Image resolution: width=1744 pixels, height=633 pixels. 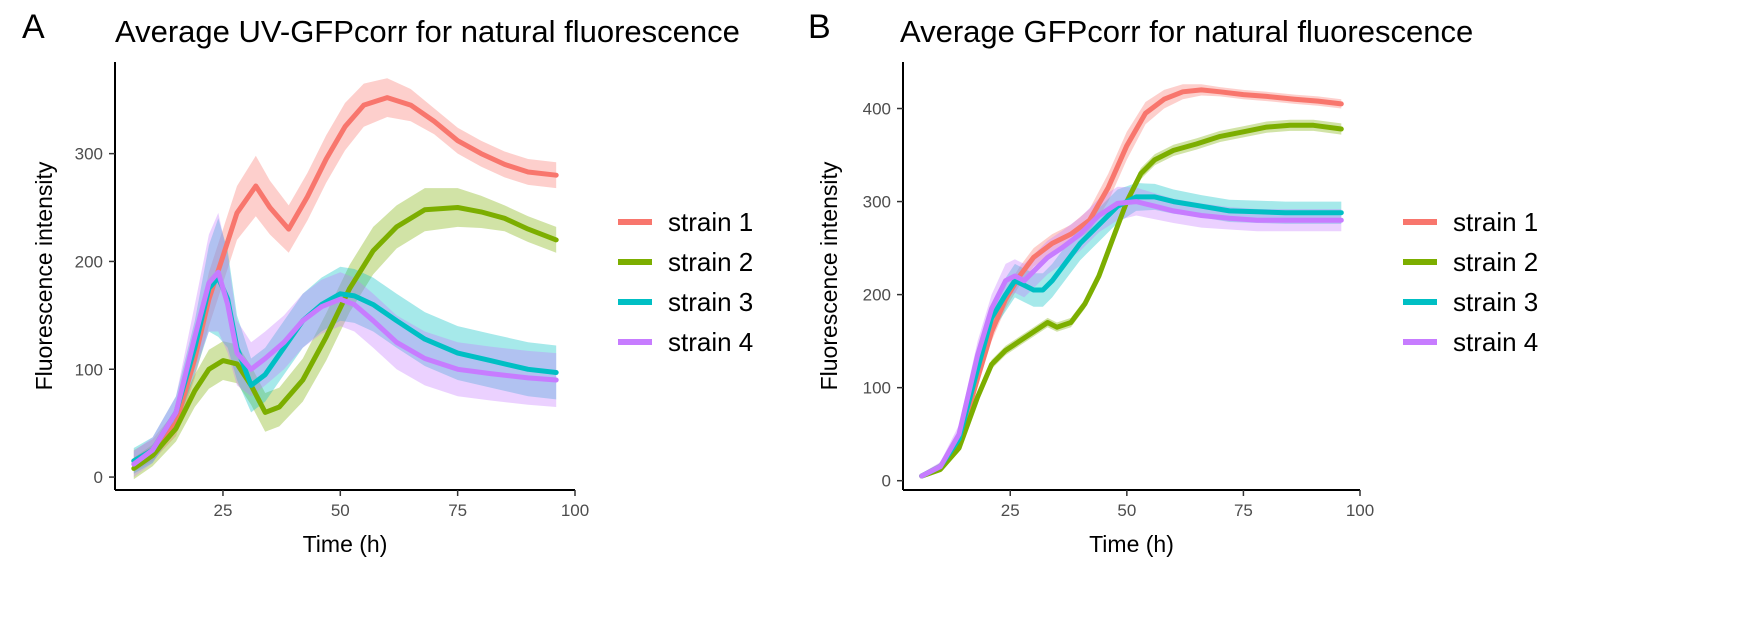 I want to click on panel-b-legend-label-series-2: strain 2, so click(x=1495, y=262).